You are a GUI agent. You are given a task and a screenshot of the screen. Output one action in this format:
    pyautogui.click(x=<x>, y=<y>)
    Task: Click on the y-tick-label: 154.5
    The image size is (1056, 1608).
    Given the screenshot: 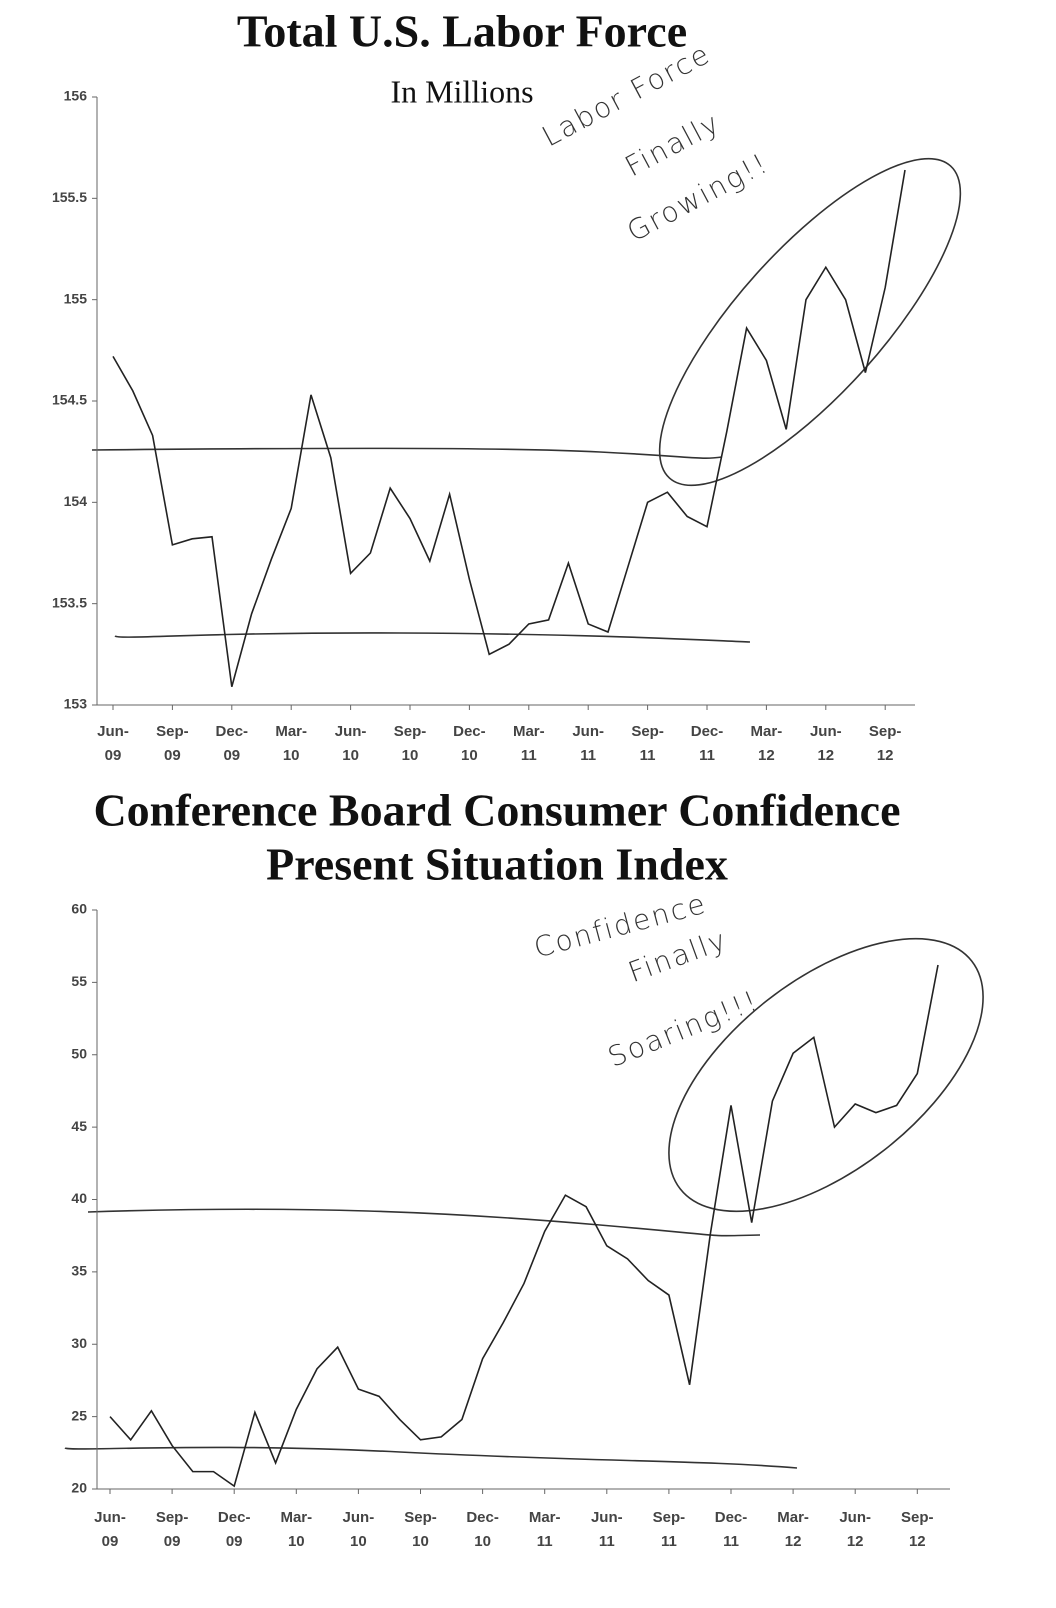 What is the action you would take?
    pyautogui.click(x=69, y=400)
    